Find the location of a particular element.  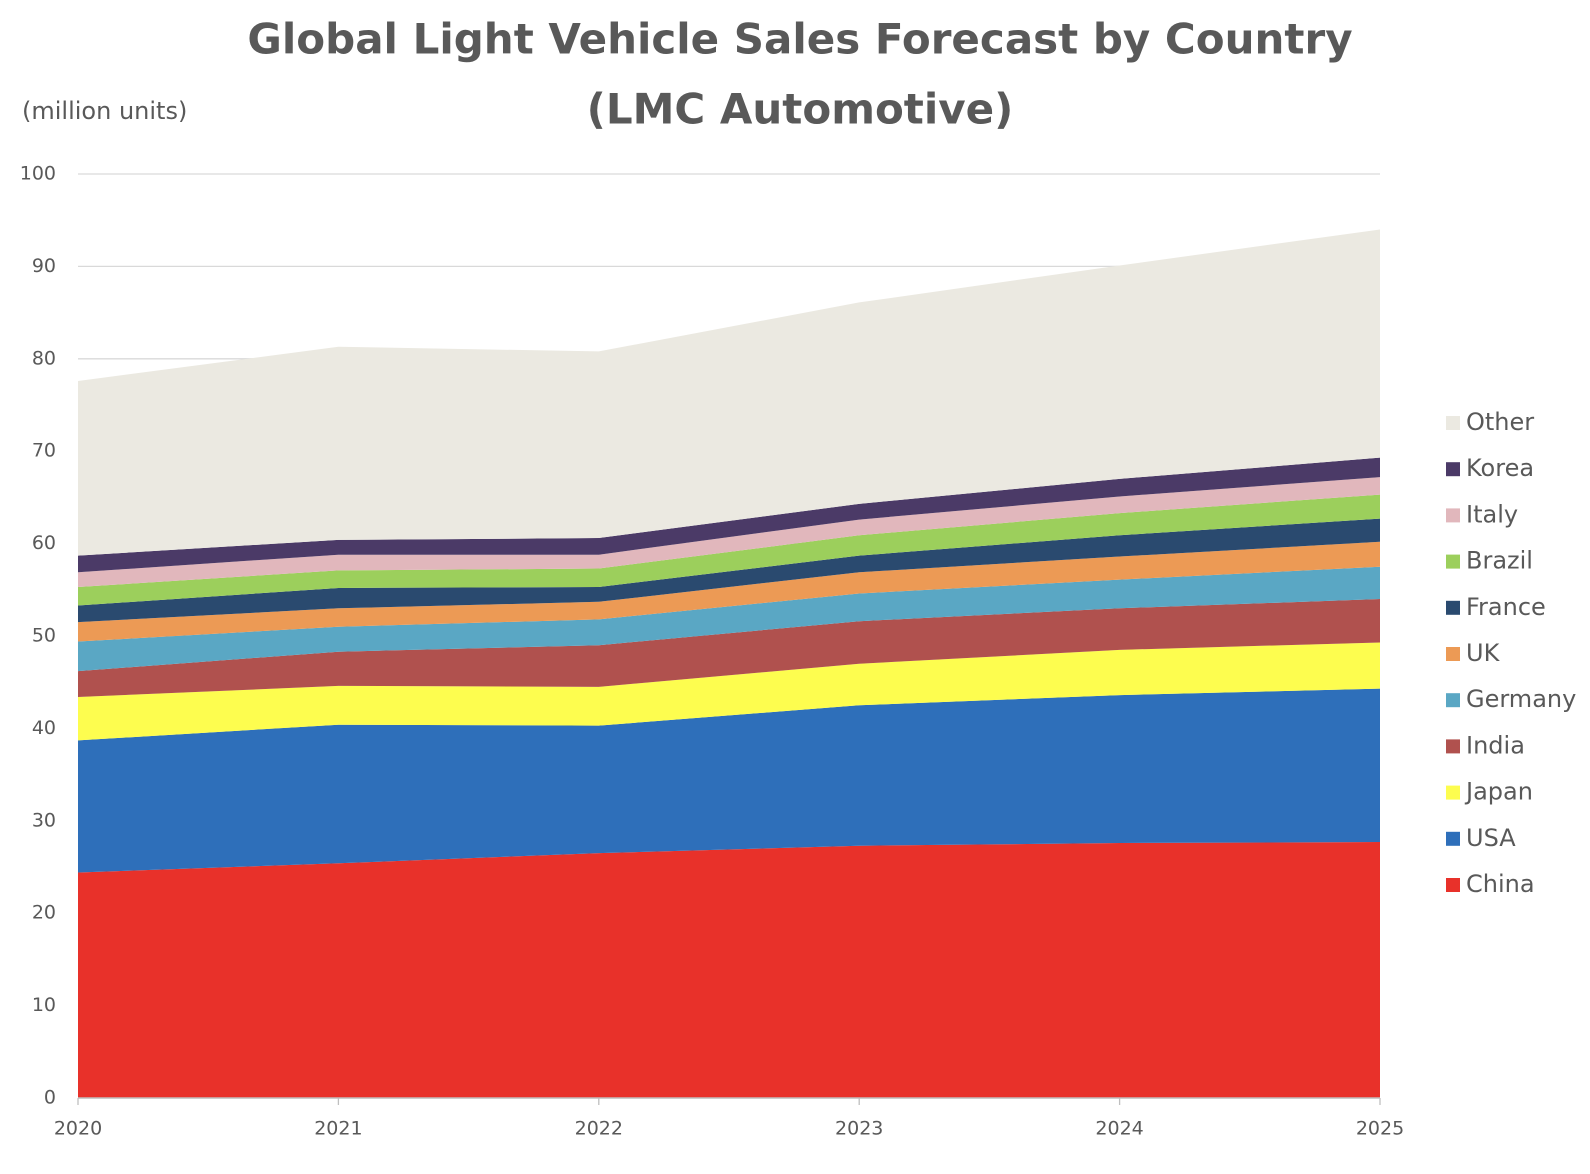

y-tick-label: 20 is located at coordinates (44, 913).